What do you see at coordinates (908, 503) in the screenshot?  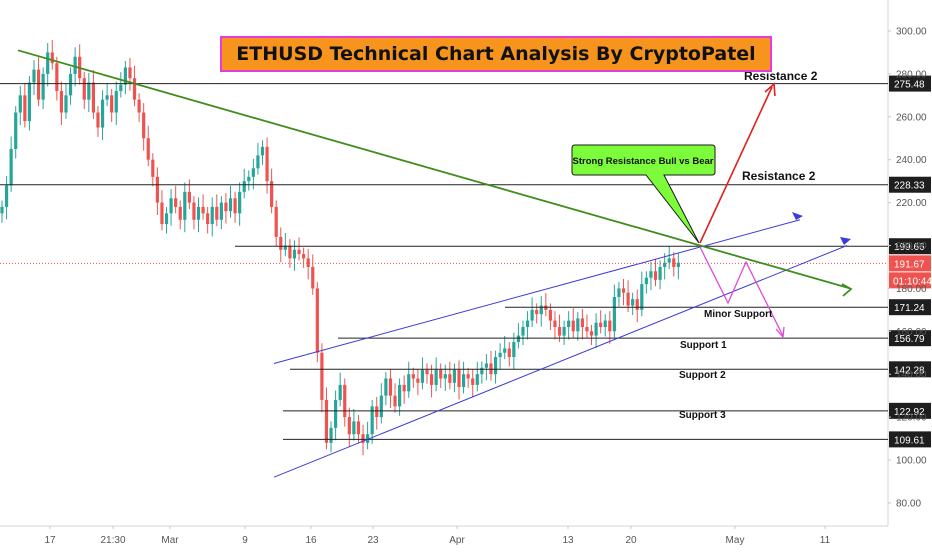 I see `y-tick-label: 80.00` at bounding box center [908, 503].